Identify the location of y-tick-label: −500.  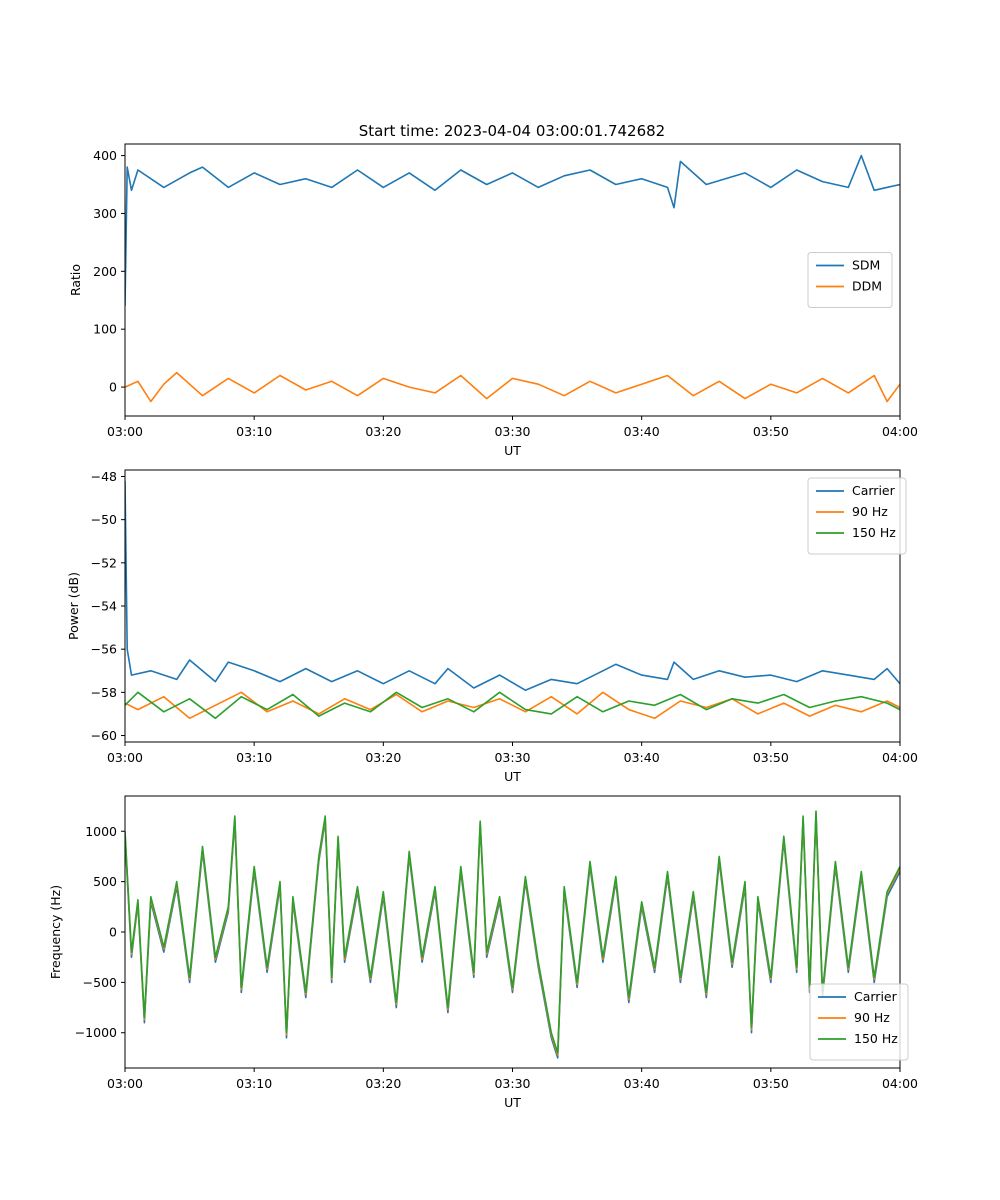
(100, 982).